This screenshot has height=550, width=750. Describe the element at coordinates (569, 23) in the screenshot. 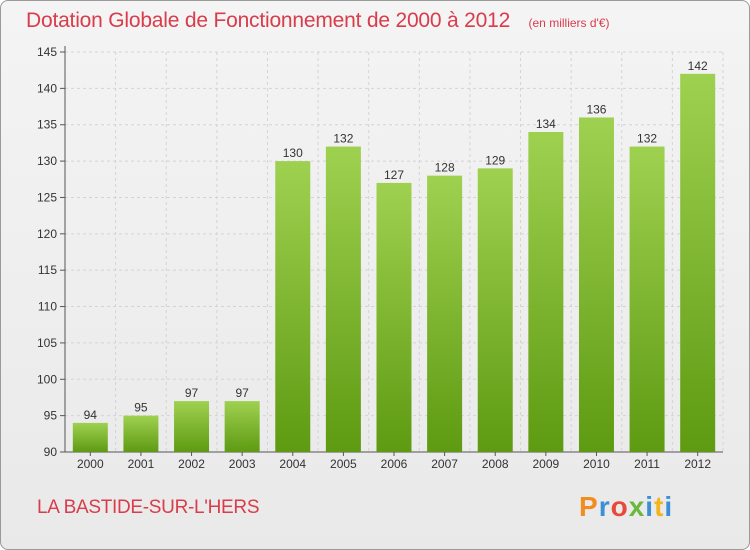

I see `chart-subtitle: (en milliers d'€)` at that location.